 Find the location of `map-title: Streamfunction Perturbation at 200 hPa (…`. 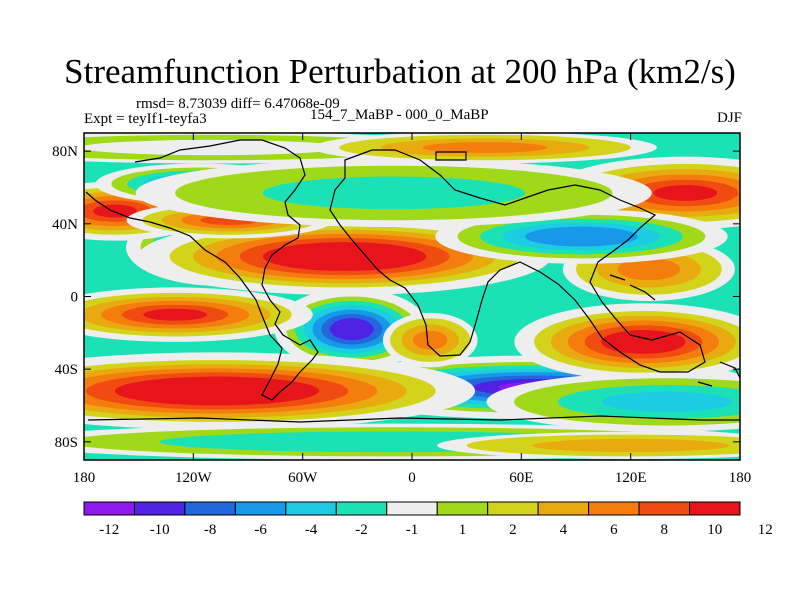

map-title: Streamfunction Perturbation at 200 hPa (… is located at coordinates (400, 71).